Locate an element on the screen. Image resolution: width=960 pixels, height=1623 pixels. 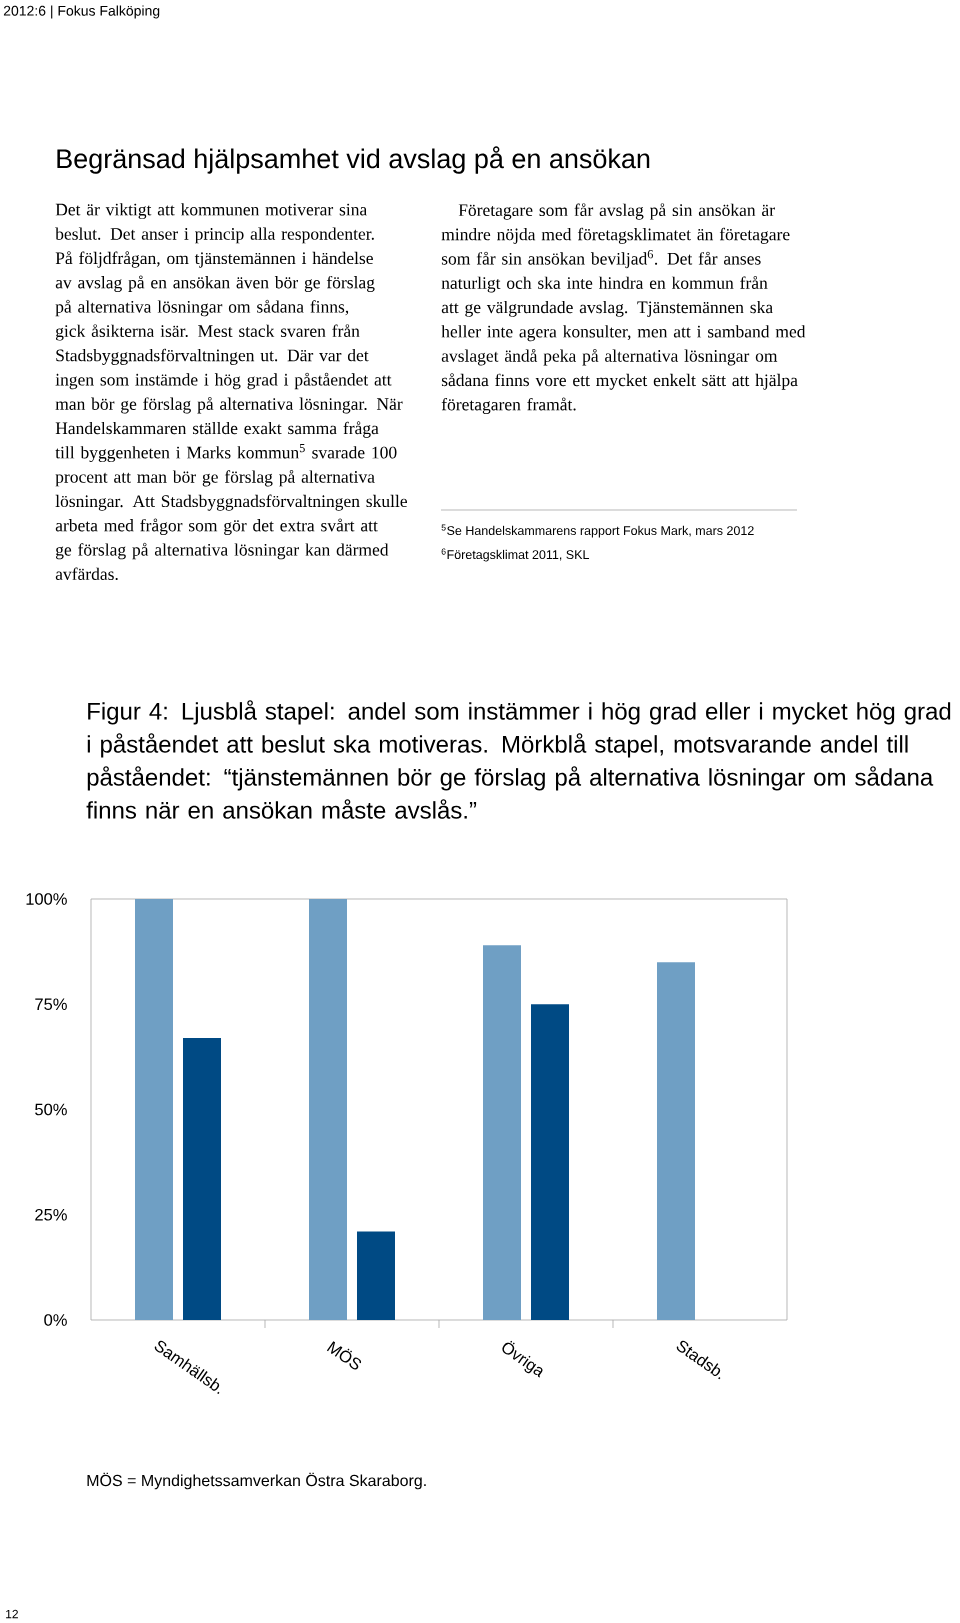
text: MÖS = Myndighetssamverkan Östra Skaraborg. is located at coordinates (256, 1481).